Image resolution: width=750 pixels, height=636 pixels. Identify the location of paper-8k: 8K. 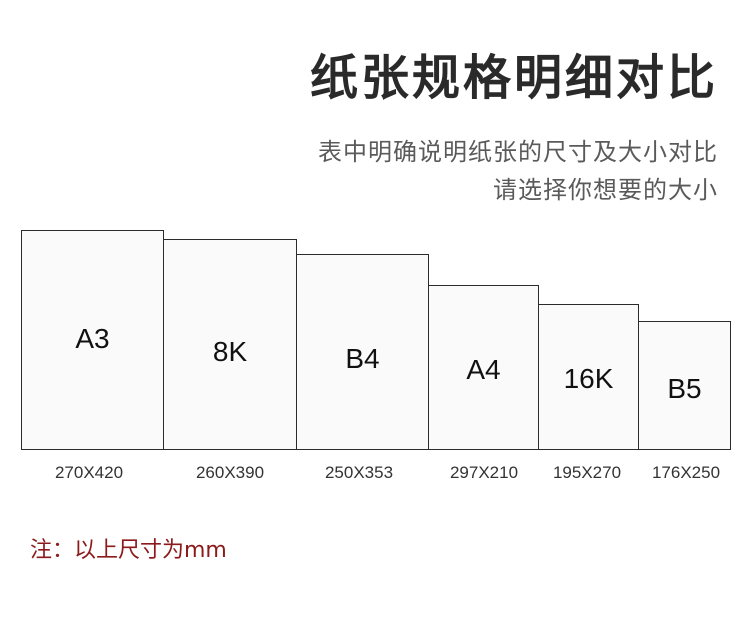
(230, 344).